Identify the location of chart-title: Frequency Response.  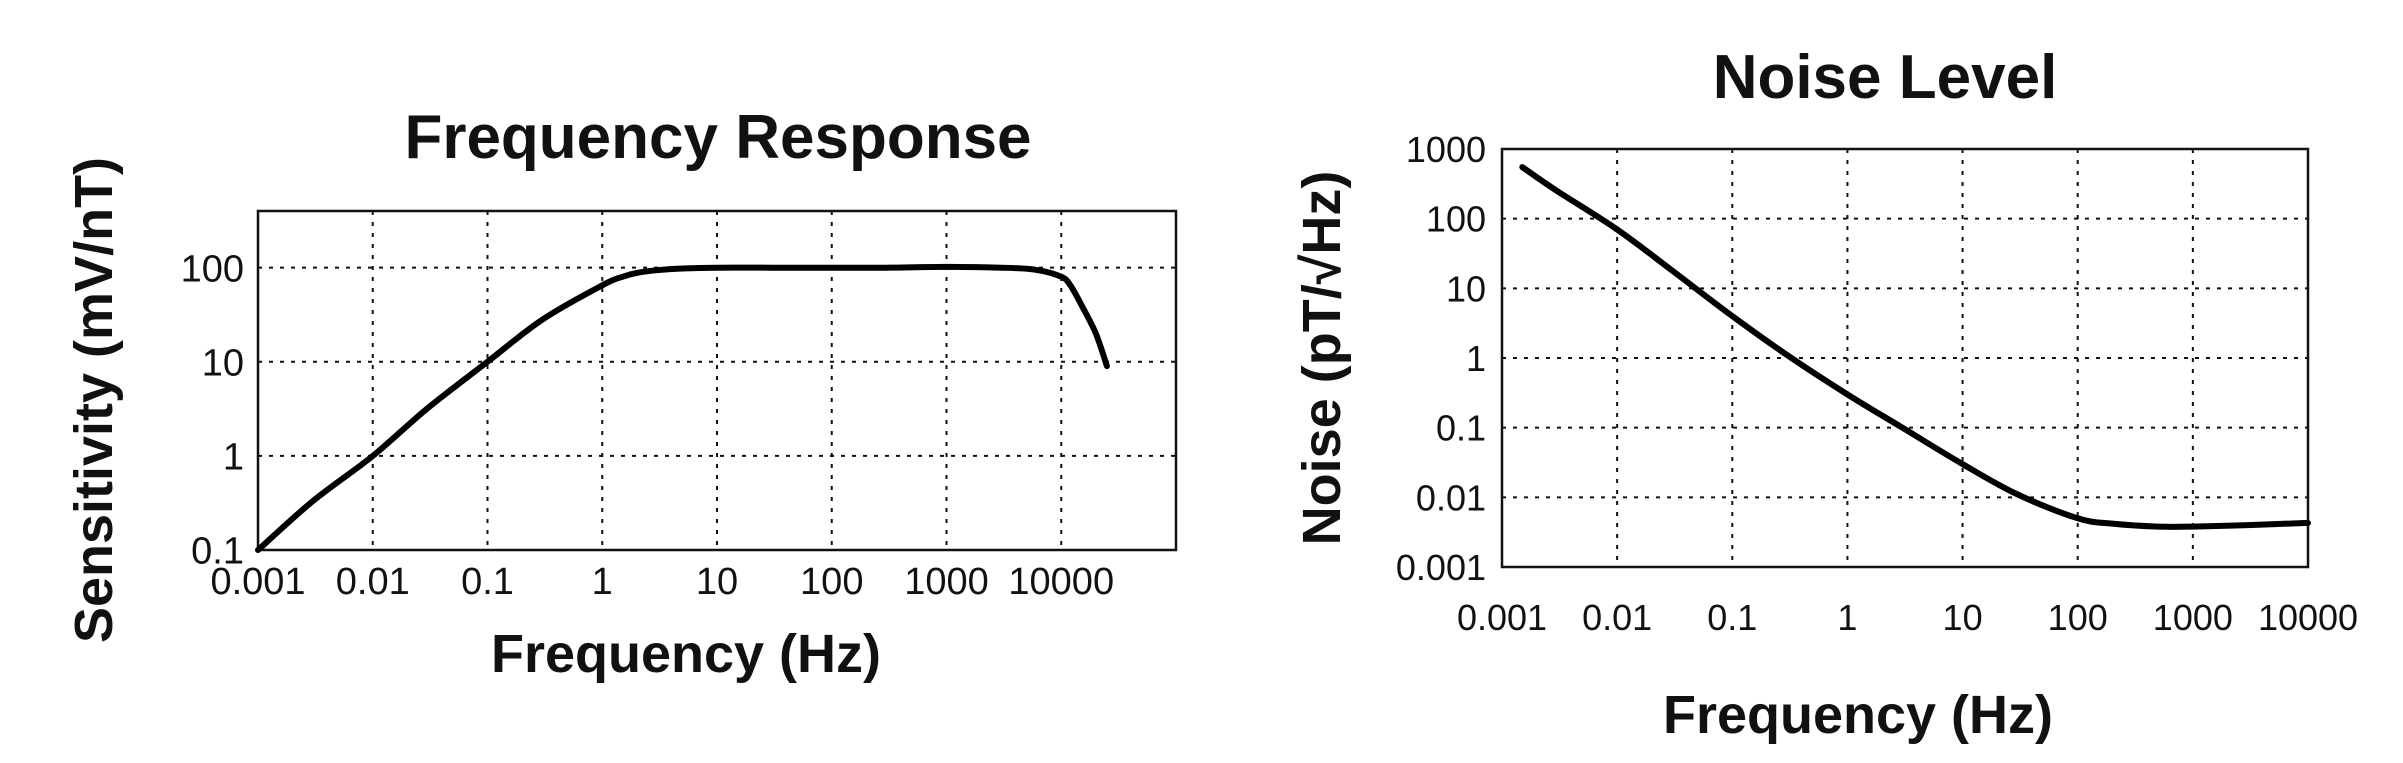
(717, 137).